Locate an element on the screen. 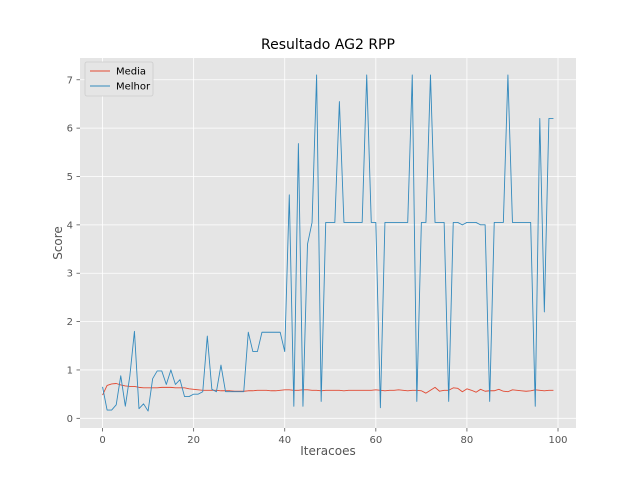 This screenshot has height=480, width=640. y-axis-label: Score is located at coordinates (58, 243).